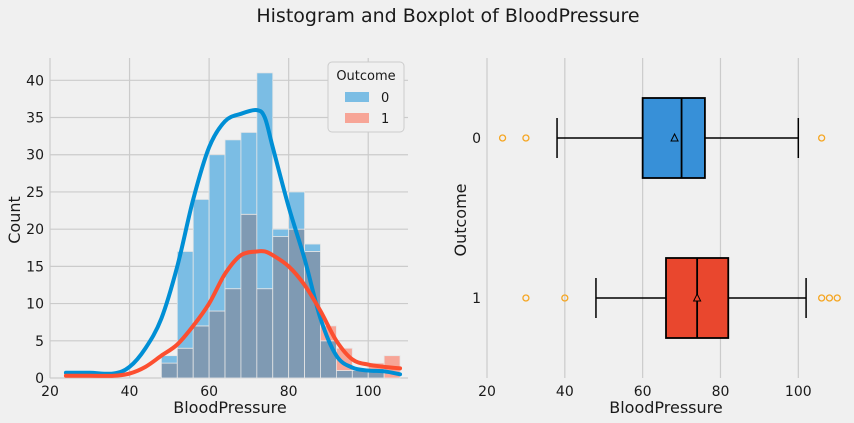  Describe the element at coordinates (665, 407) in the screenshot. I see `boxplot-x-axis-label: BloodPressure` at that location.